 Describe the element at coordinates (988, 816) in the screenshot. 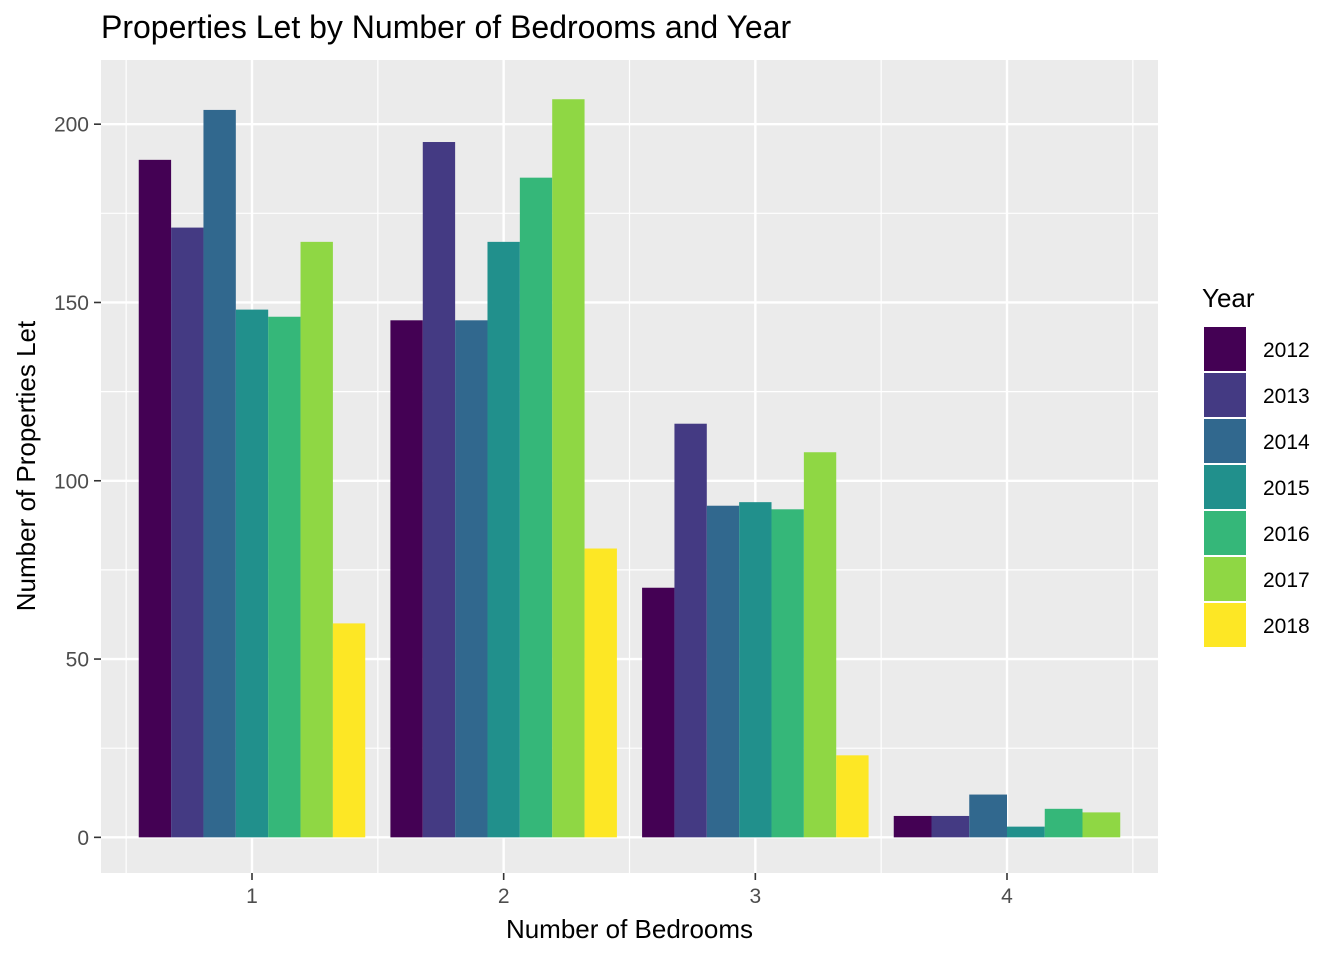

I see `bar-4-bedroom-2014` at that location.